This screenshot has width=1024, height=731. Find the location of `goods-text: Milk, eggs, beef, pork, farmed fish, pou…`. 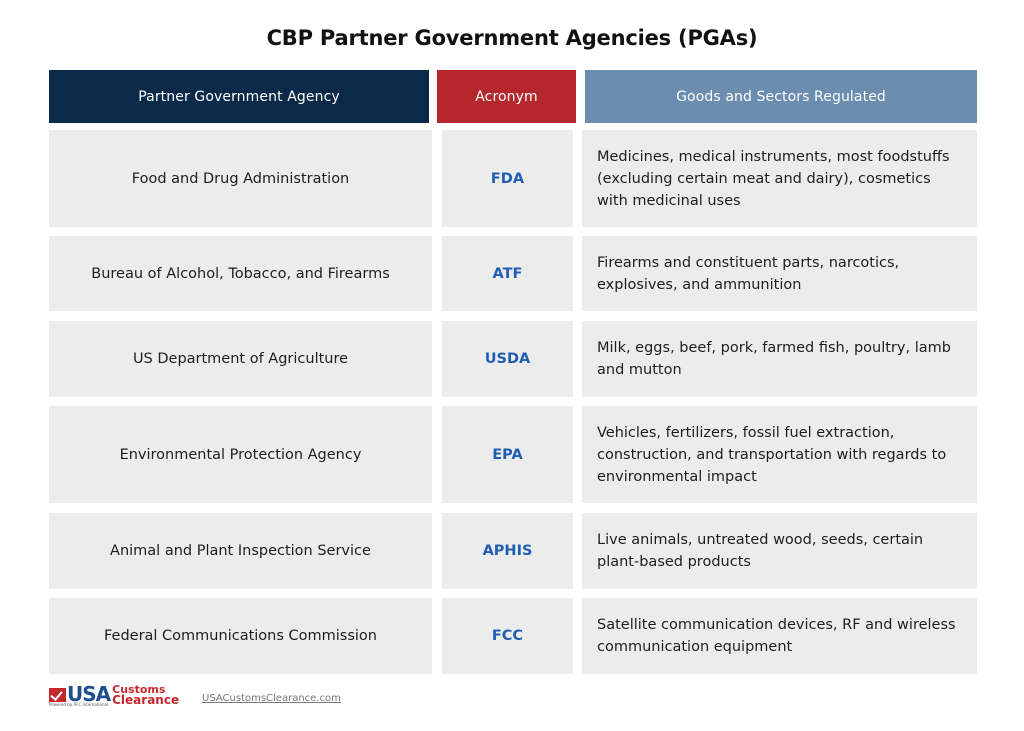

goods-text: Milk, eggs, beef, pork, farmed fish, pou… is located at coordinates (774, 359).